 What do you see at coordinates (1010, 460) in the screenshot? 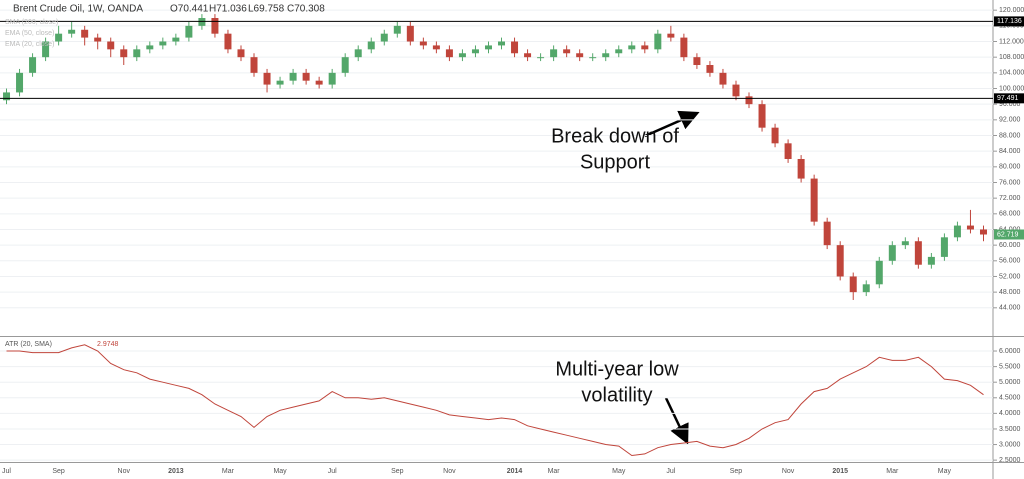
I see `y-tick-label: 2.5000` at bounding box center [1010, 460].